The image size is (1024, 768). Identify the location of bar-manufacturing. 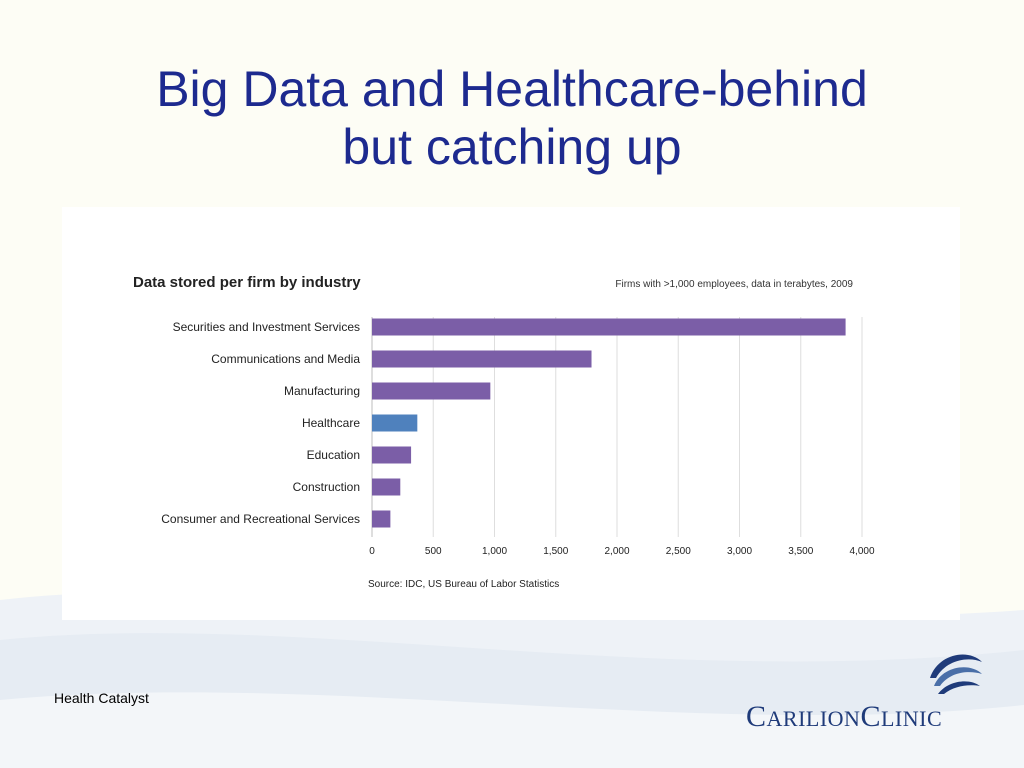
(431, 391).